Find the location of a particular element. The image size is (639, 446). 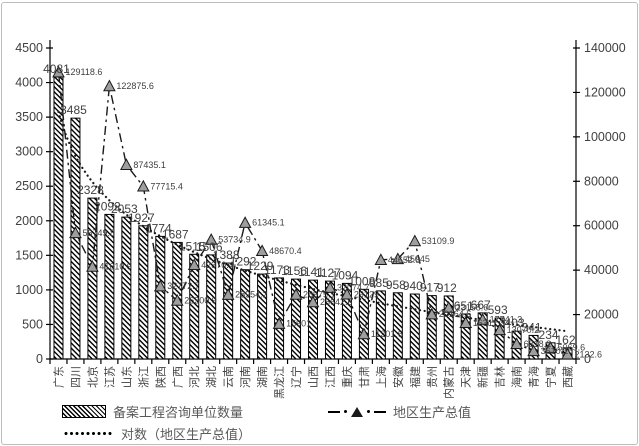

bar-value-label: 593 is located at coordinates (498, 310).